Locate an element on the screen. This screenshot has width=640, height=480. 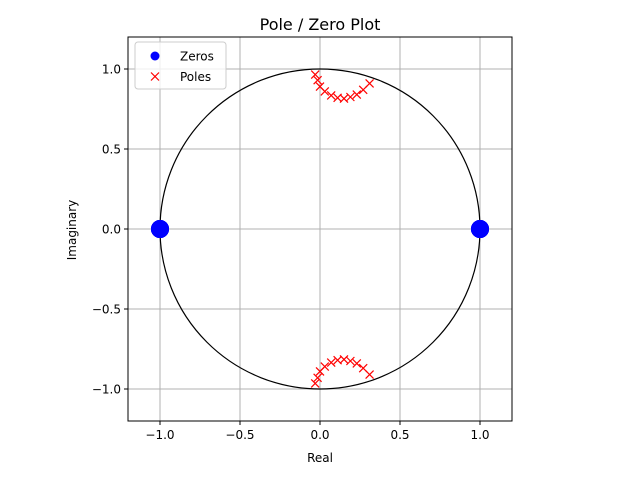
y-axis-label: Imaginary is located at coordinates (72, 230).